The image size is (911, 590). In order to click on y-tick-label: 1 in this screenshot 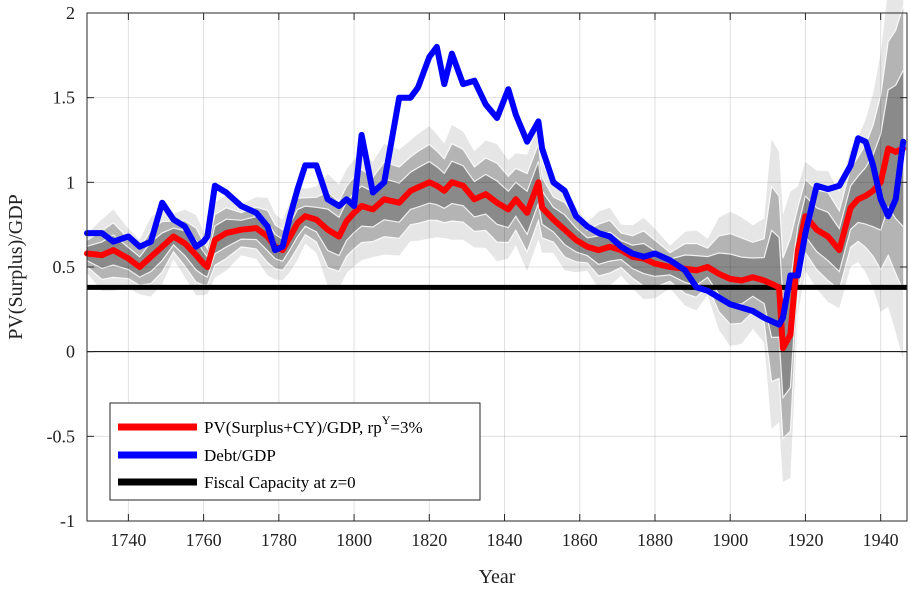, I will do `click(70, 182)`.